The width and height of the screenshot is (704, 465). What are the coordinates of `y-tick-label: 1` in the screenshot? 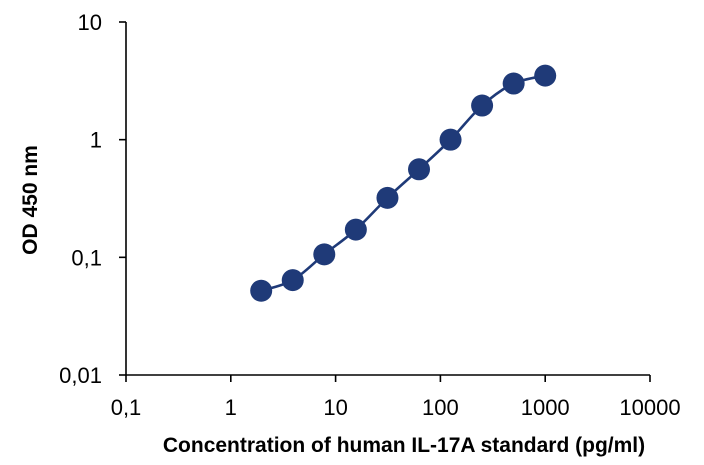 It's located at (96, 140).